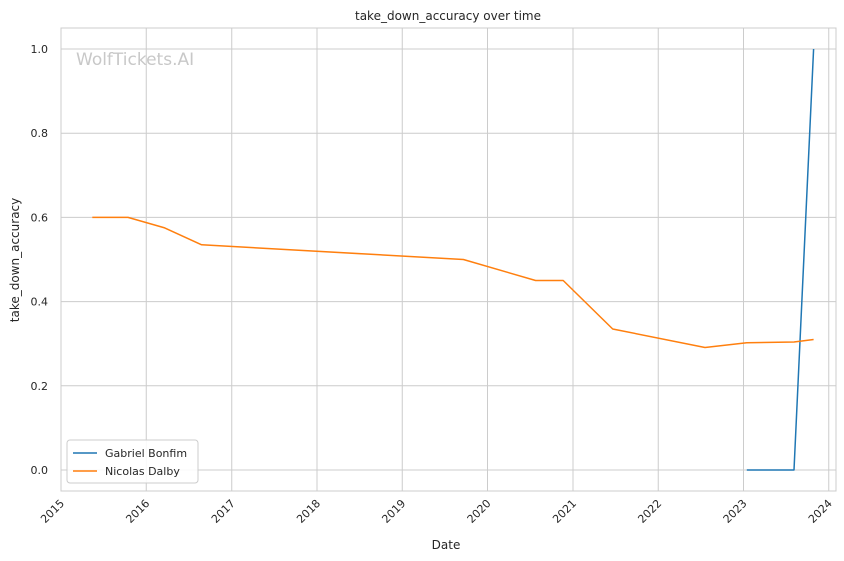  What do you see at coordinates (40, 470) in the screenshot?
I see `y-tick-label: 0.0` at bounding box center [40, 470].